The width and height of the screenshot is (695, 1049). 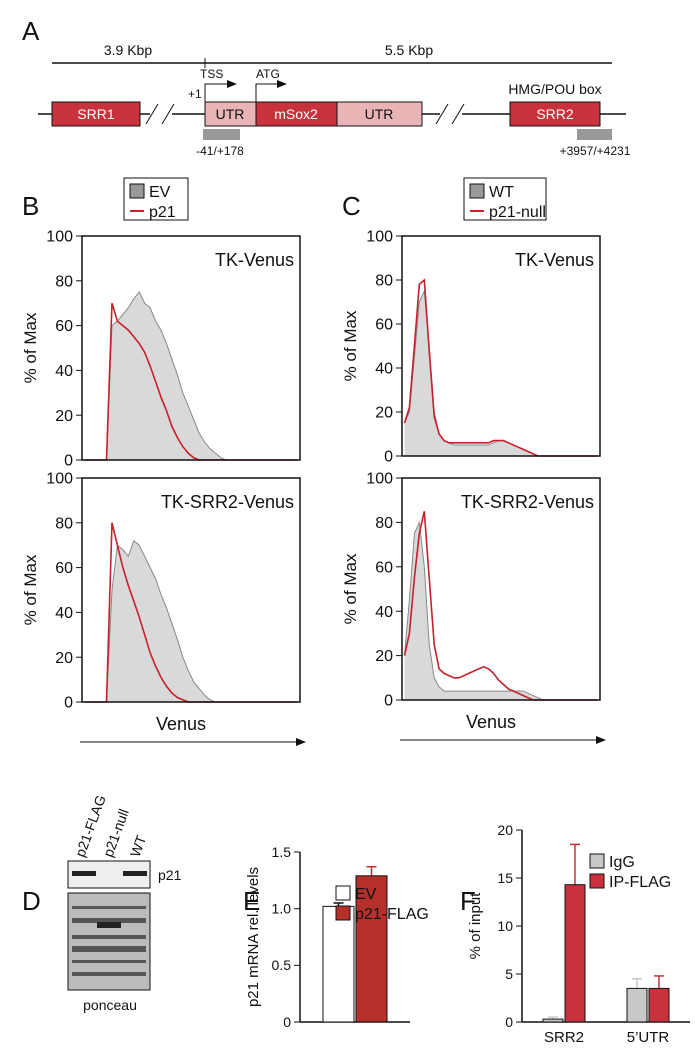 What do you see at coordinates (640, 882) in the screenshot?
I see `legend-label: IP-FLAG` at bounding box center [640, 882].